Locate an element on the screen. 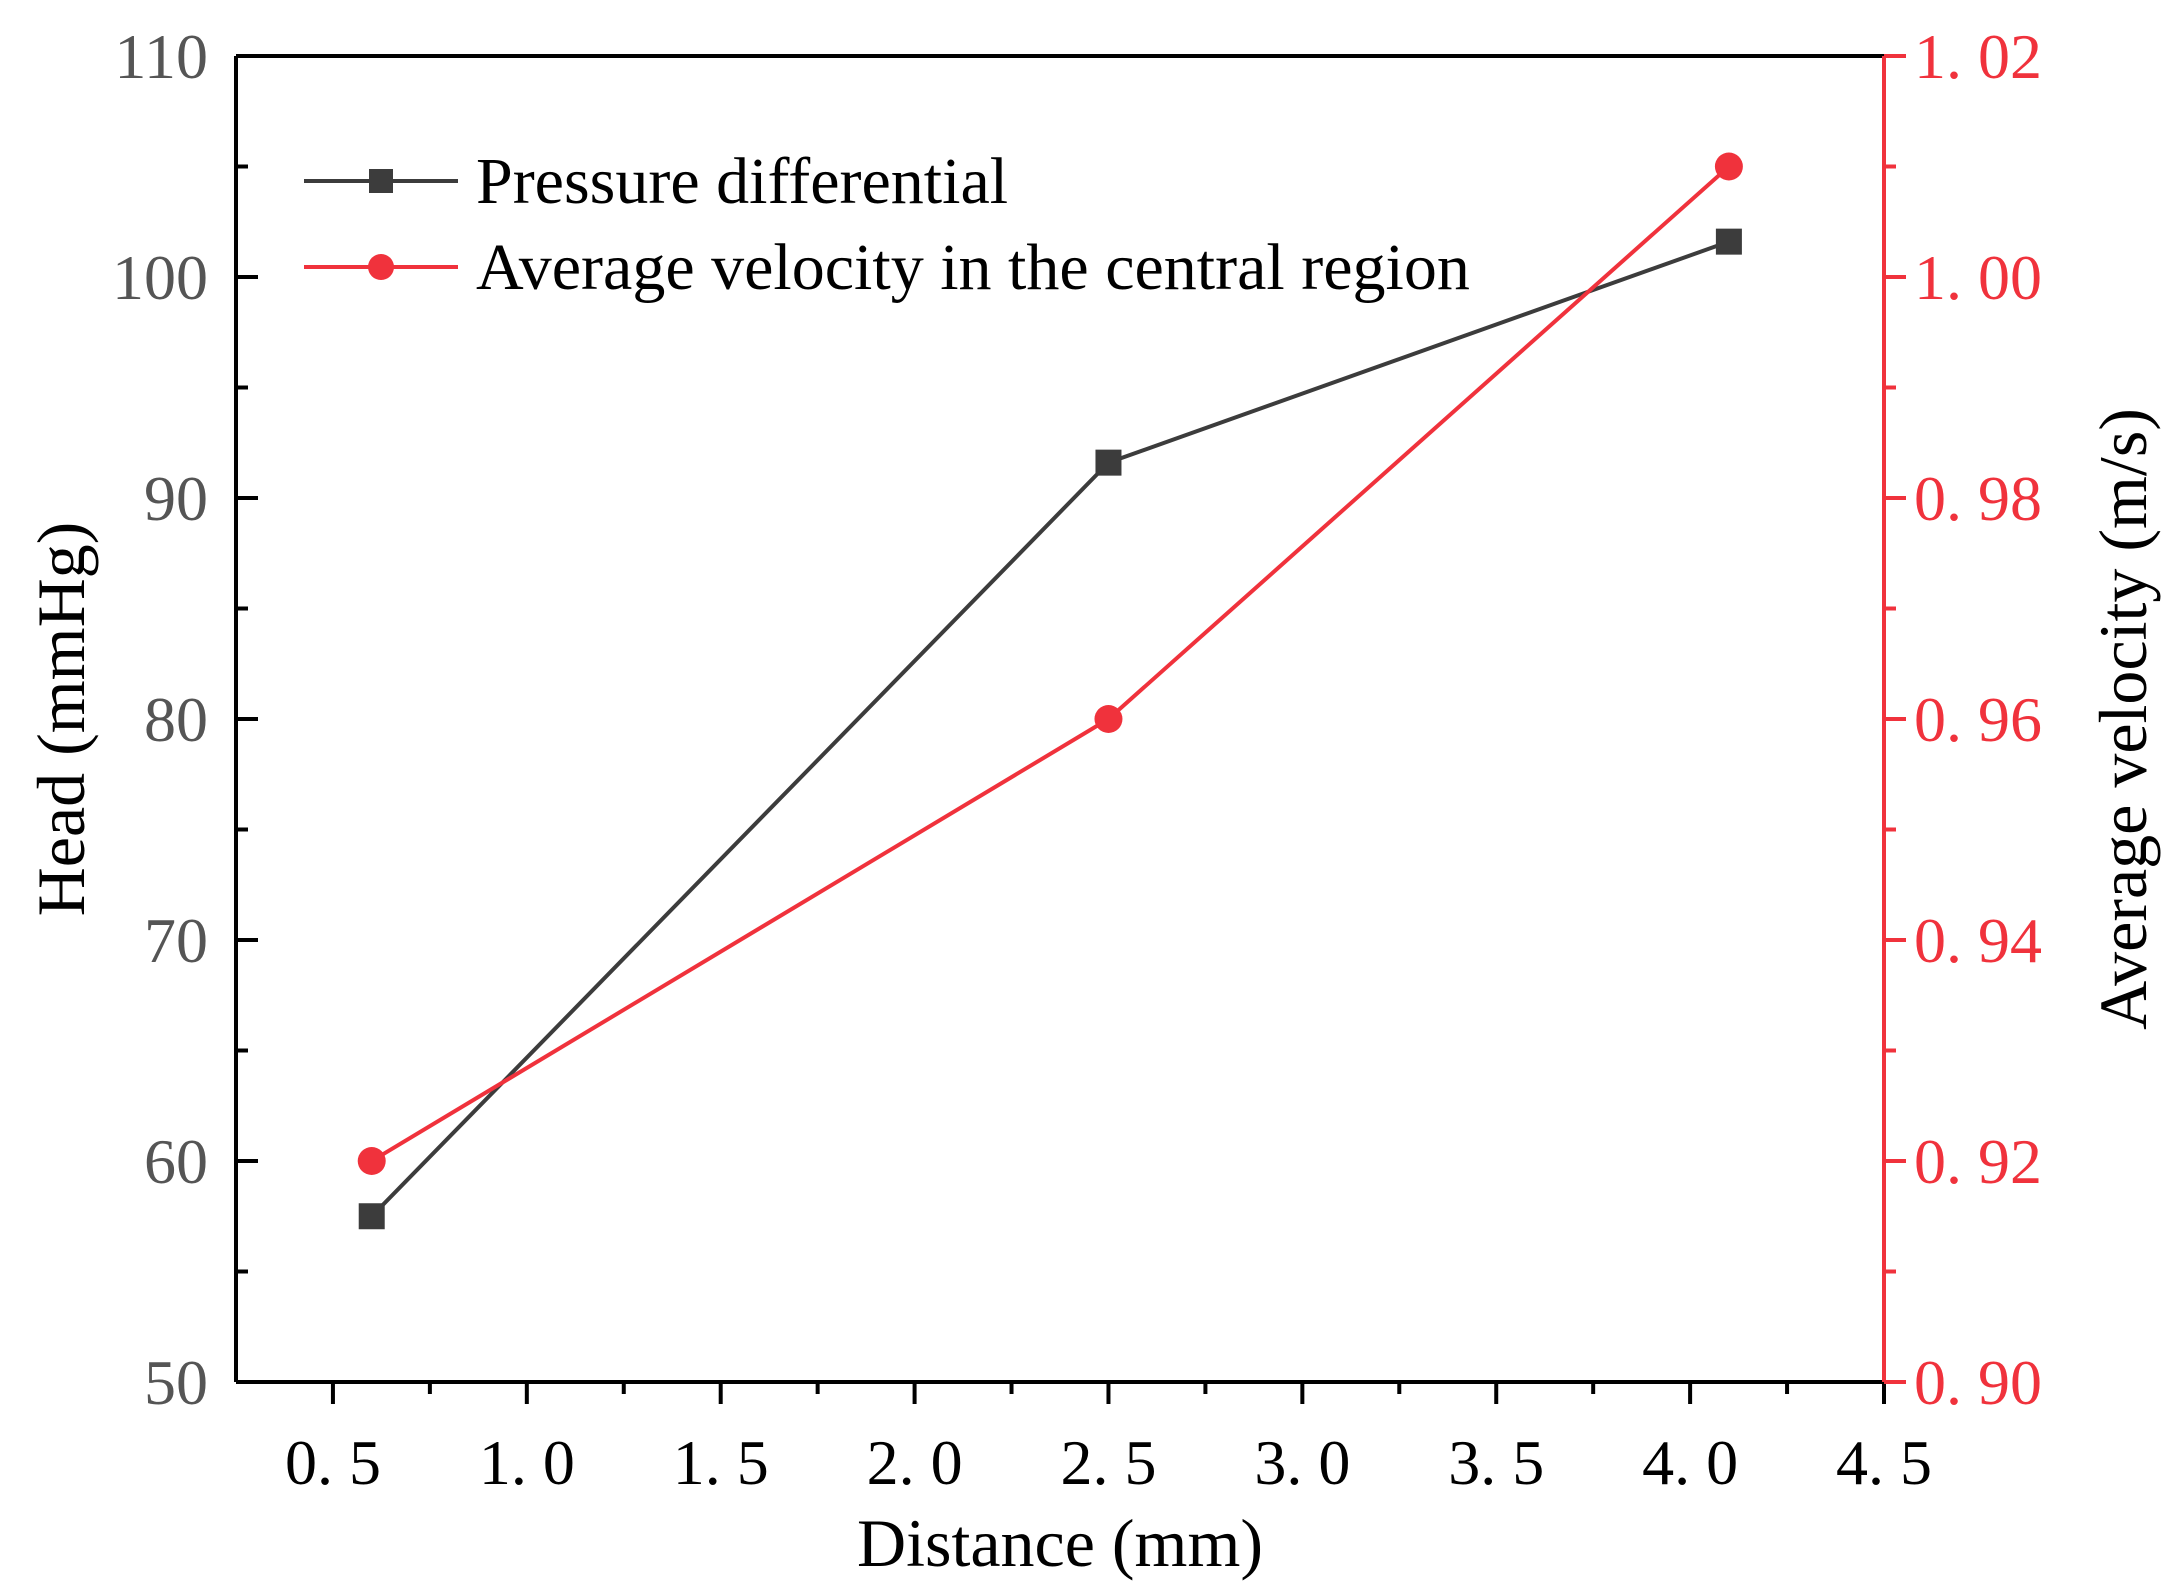  x-tick-label: 1. 5 is located at coordinates (721, 1462).